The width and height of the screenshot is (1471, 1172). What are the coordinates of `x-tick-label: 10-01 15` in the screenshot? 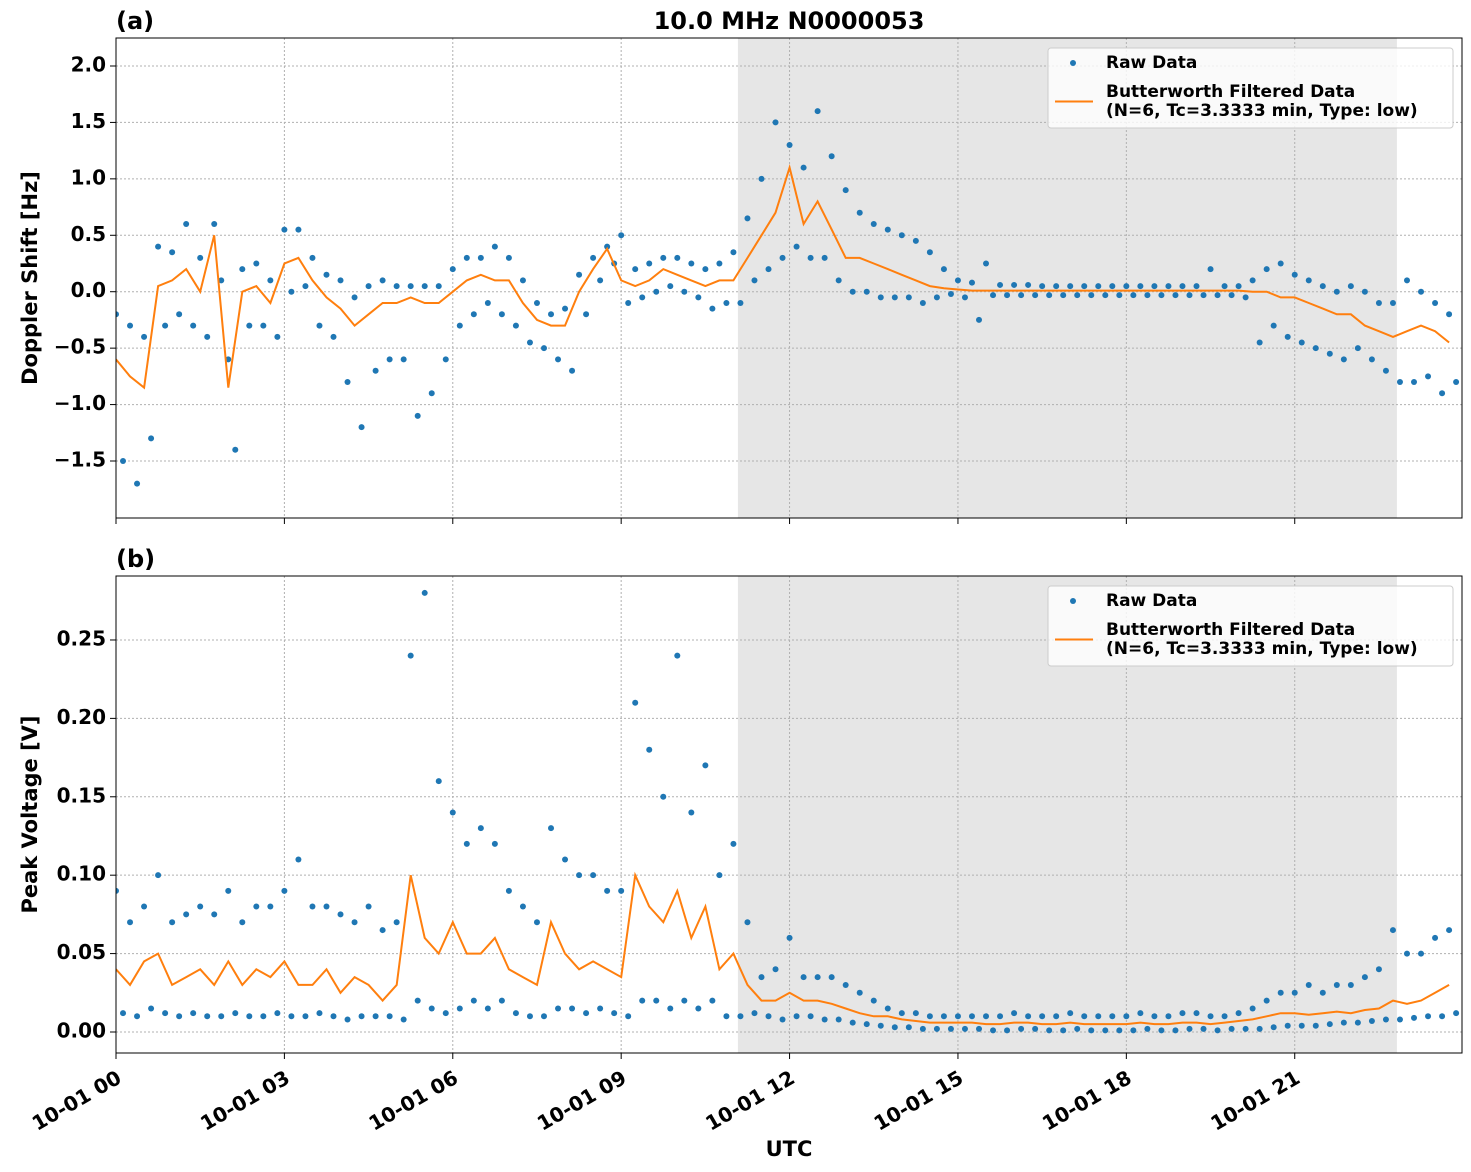 It's located at (919, 1100).